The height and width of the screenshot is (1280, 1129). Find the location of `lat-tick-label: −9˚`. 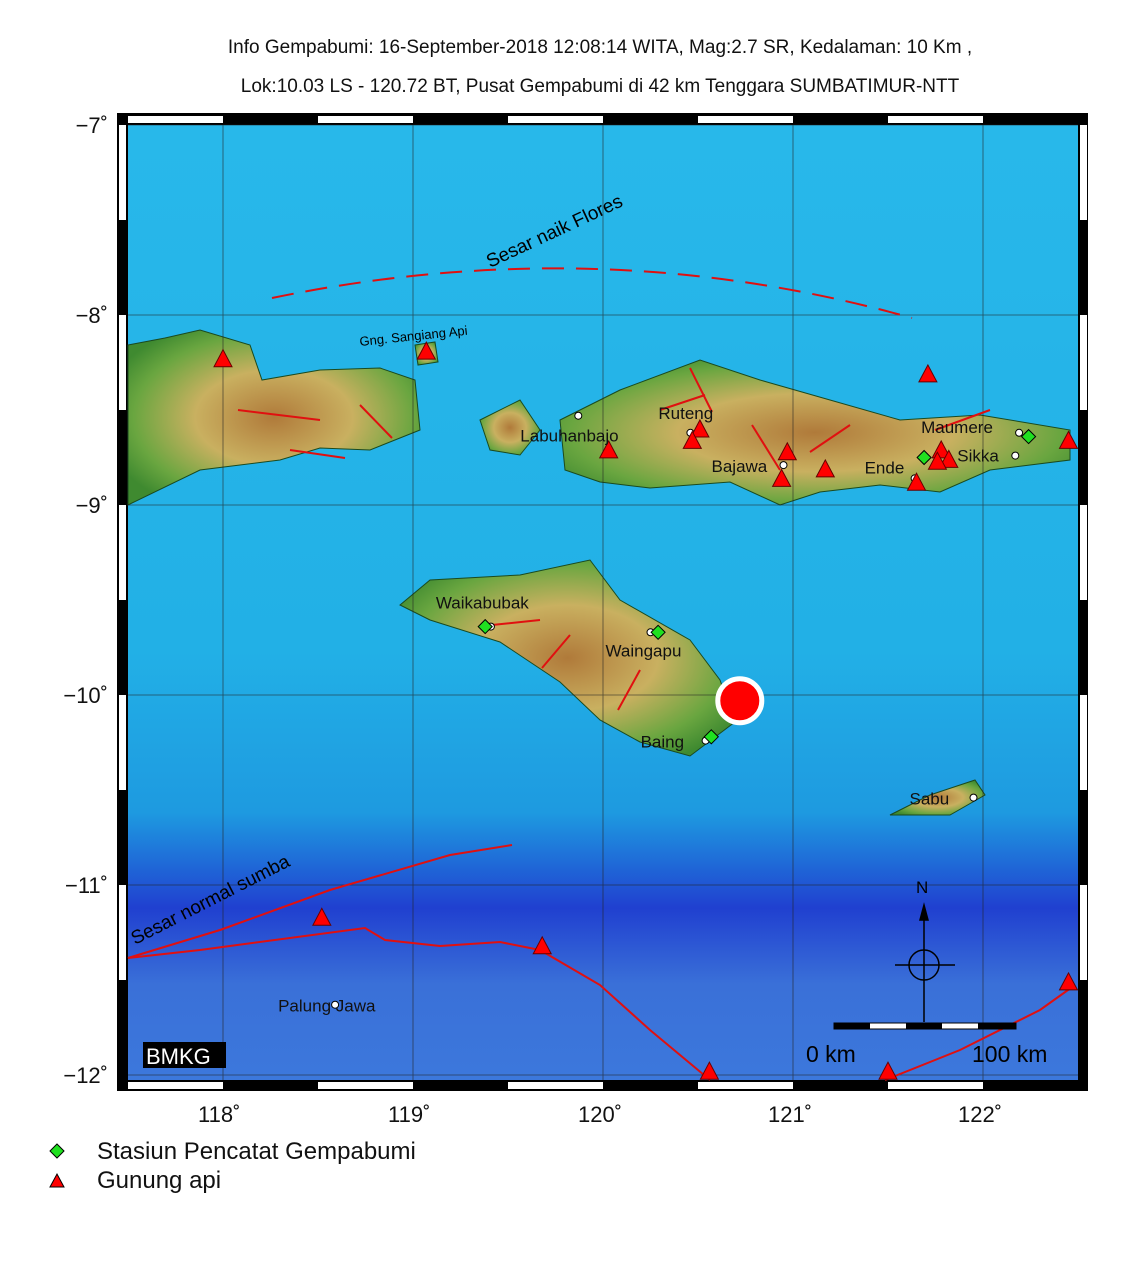

lat-tick-label: −9˚ is located at coordinates (92, 505).